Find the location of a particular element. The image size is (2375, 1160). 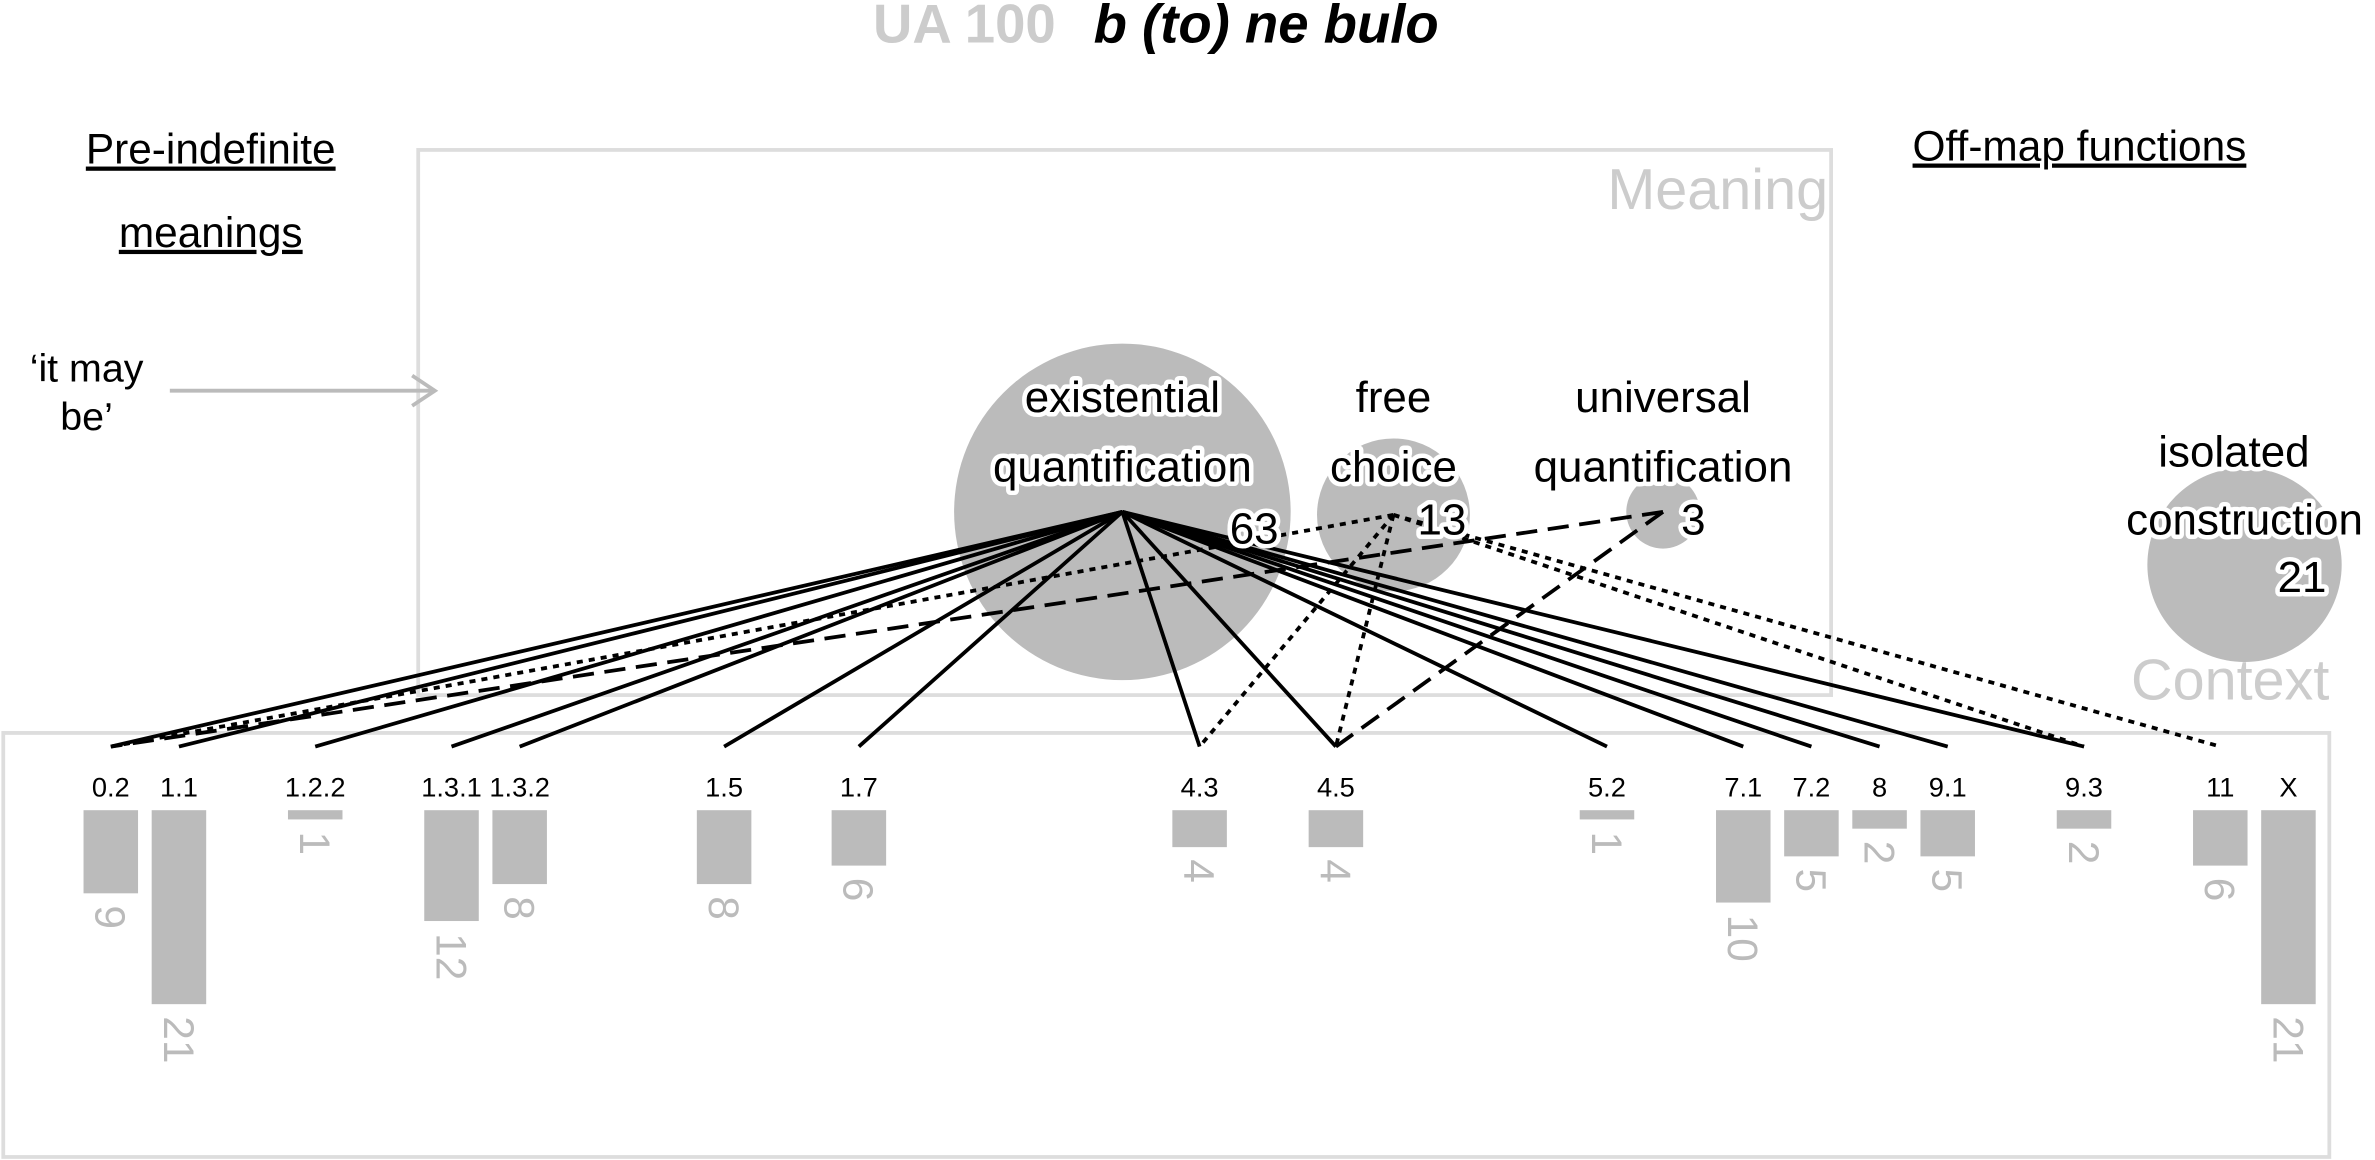

context-label: 0.2 is located at coordinates (111, 787).